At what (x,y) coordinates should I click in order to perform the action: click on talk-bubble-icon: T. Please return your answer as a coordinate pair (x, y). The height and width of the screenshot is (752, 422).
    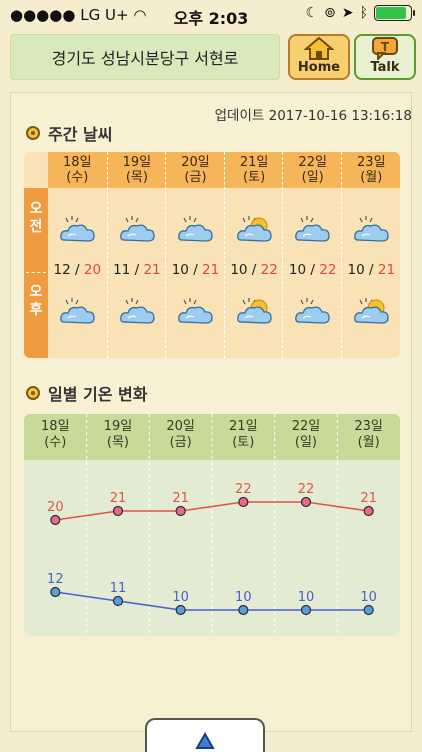
    Looking at the image, I should click on (385, 48).